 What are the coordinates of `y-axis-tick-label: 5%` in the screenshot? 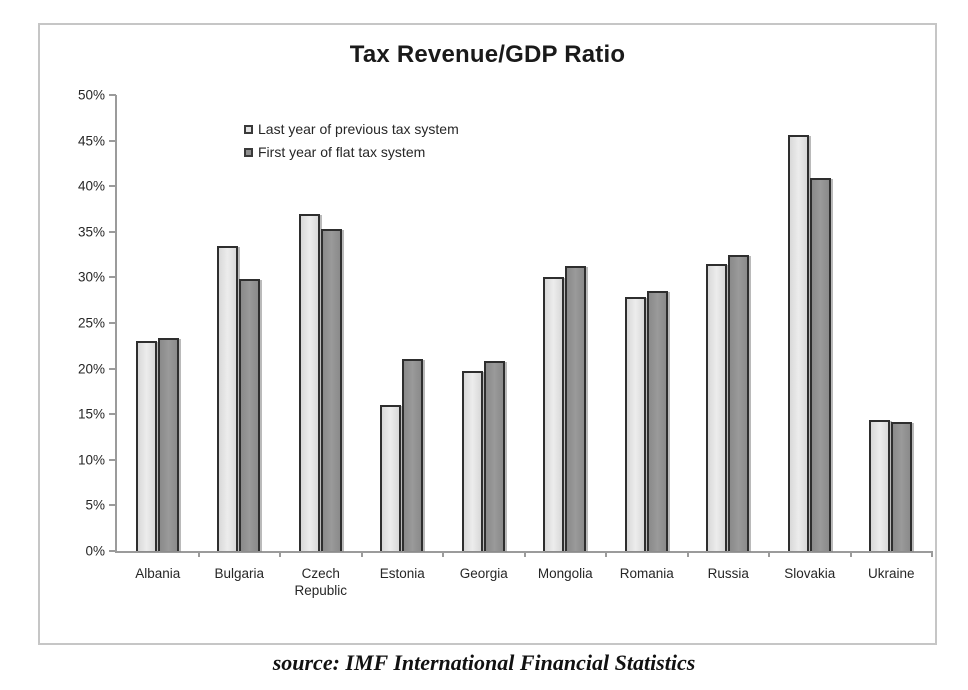 It's located at (95, 505).